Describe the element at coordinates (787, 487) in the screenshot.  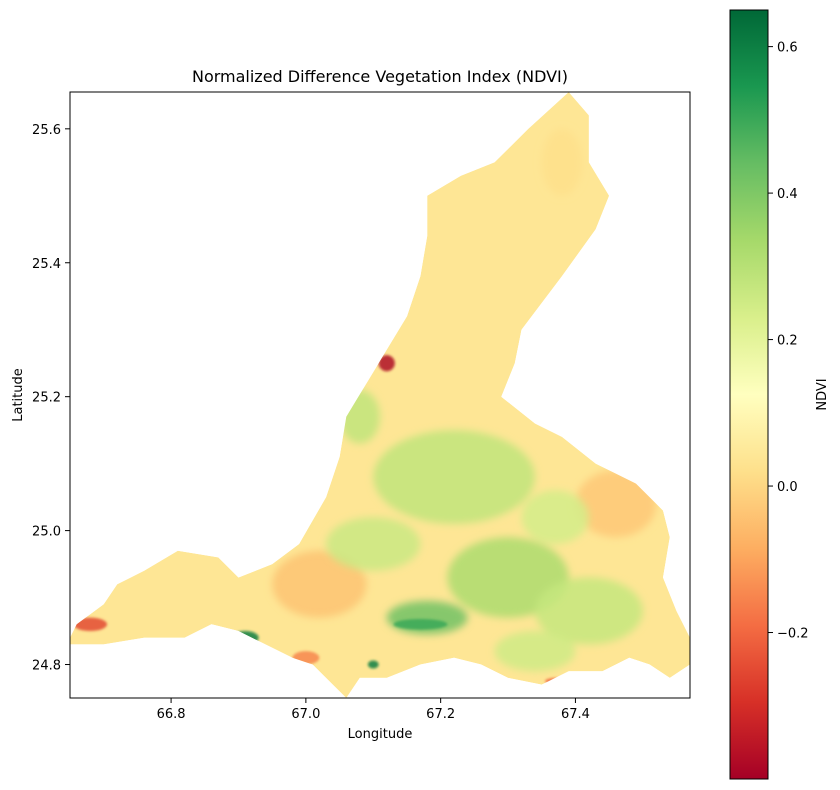
I see `colorbar-tick-label: 0.0` at that location.